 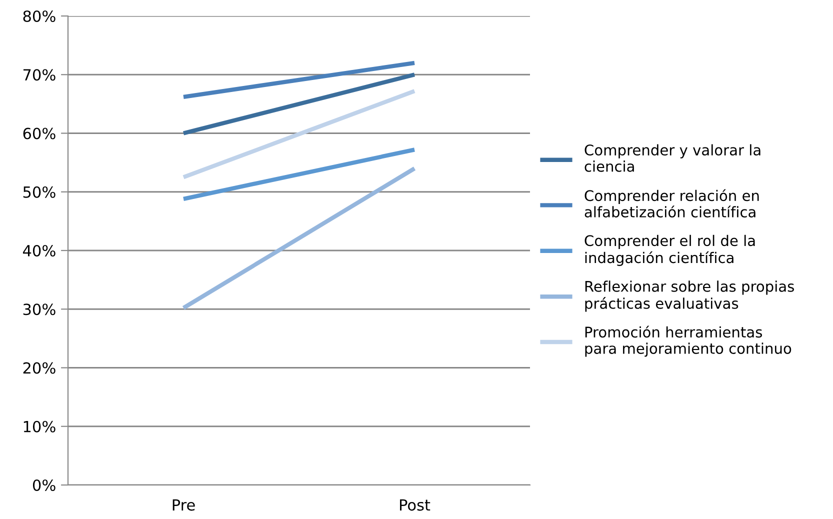 What do you see at coordinates (39, 192) in the screenshot?
I see `y-tick-label: 50%` at bounding box center [39, 192].